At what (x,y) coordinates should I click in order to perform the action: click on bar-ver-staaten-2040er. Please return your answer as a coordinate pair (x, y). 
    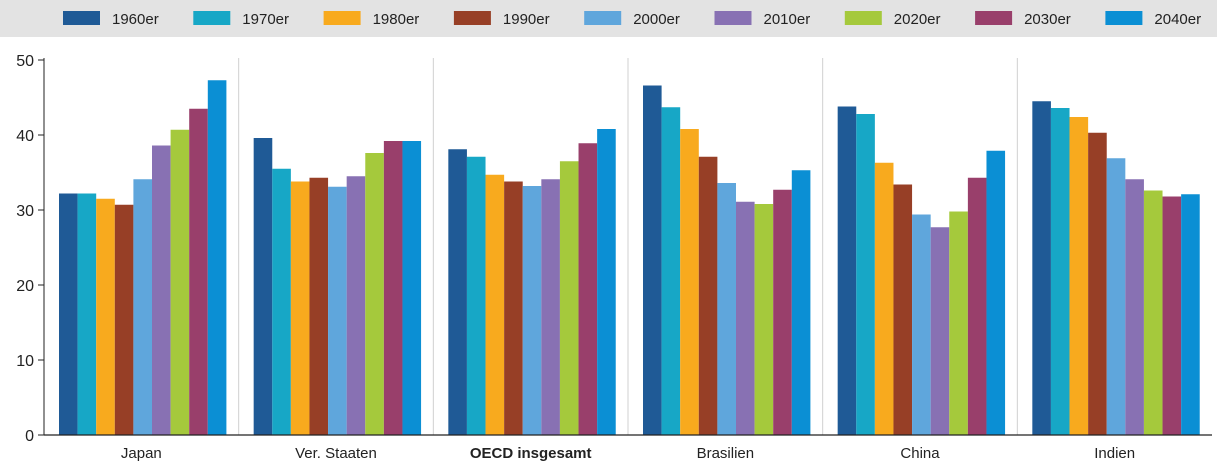
    Looking at the image, I should click on (412, 288).